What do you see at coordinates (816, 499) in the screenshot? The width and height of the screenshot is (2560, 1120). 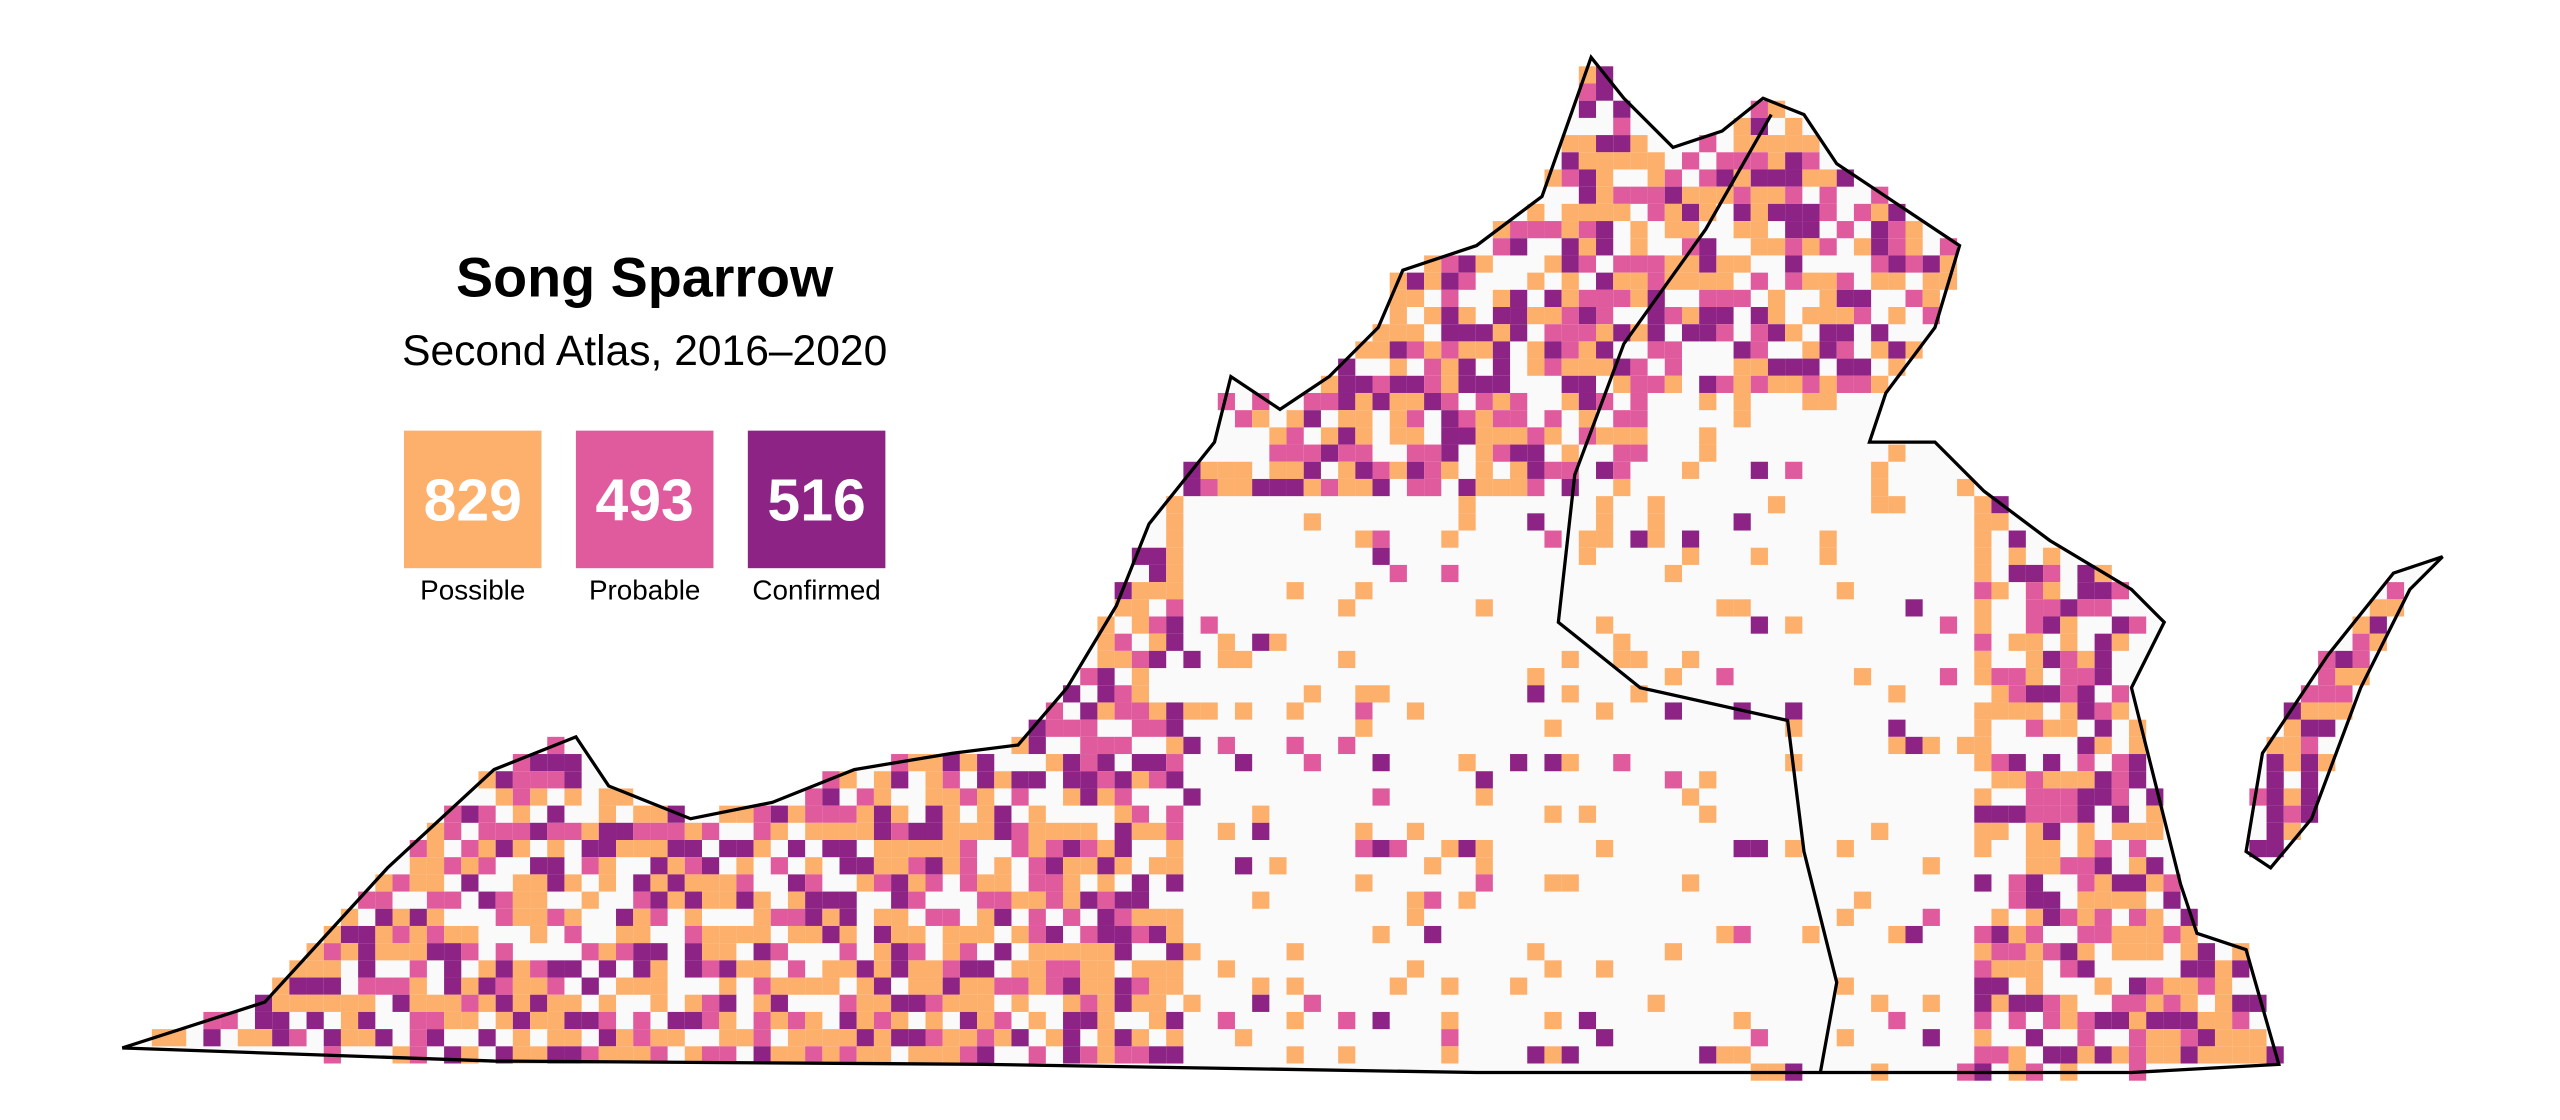 I see `legend-swatch` at bounding box center [816, 499].